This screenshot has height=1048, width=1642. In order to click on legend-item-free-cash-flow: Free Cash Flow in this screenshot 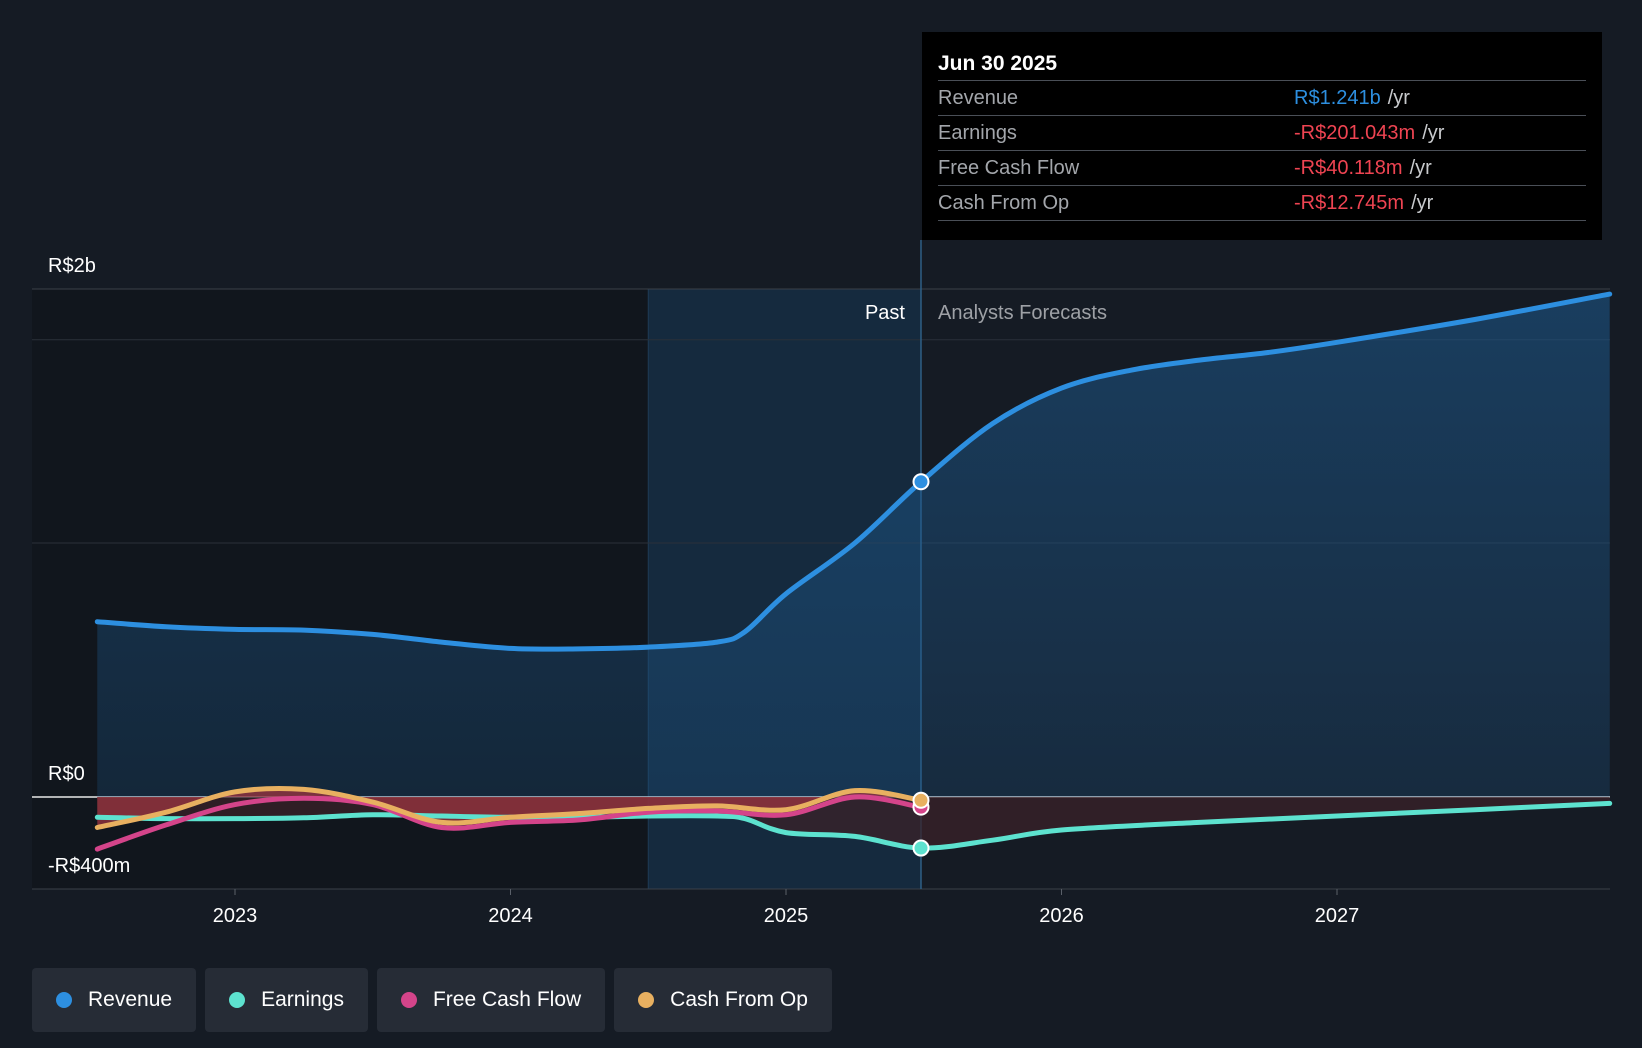, I will do `click(491, 1000)`.